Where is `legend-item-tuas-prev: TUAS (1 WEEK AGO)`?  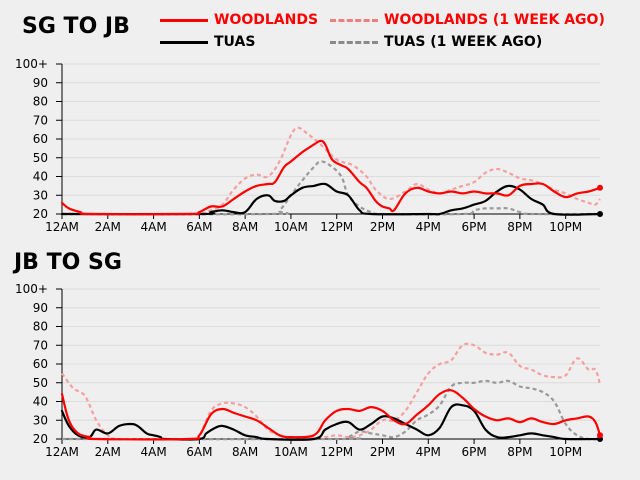
legend-item-tuas-prev: TUAS (1 WEEK AGO) is located at coordinates (436, 42).